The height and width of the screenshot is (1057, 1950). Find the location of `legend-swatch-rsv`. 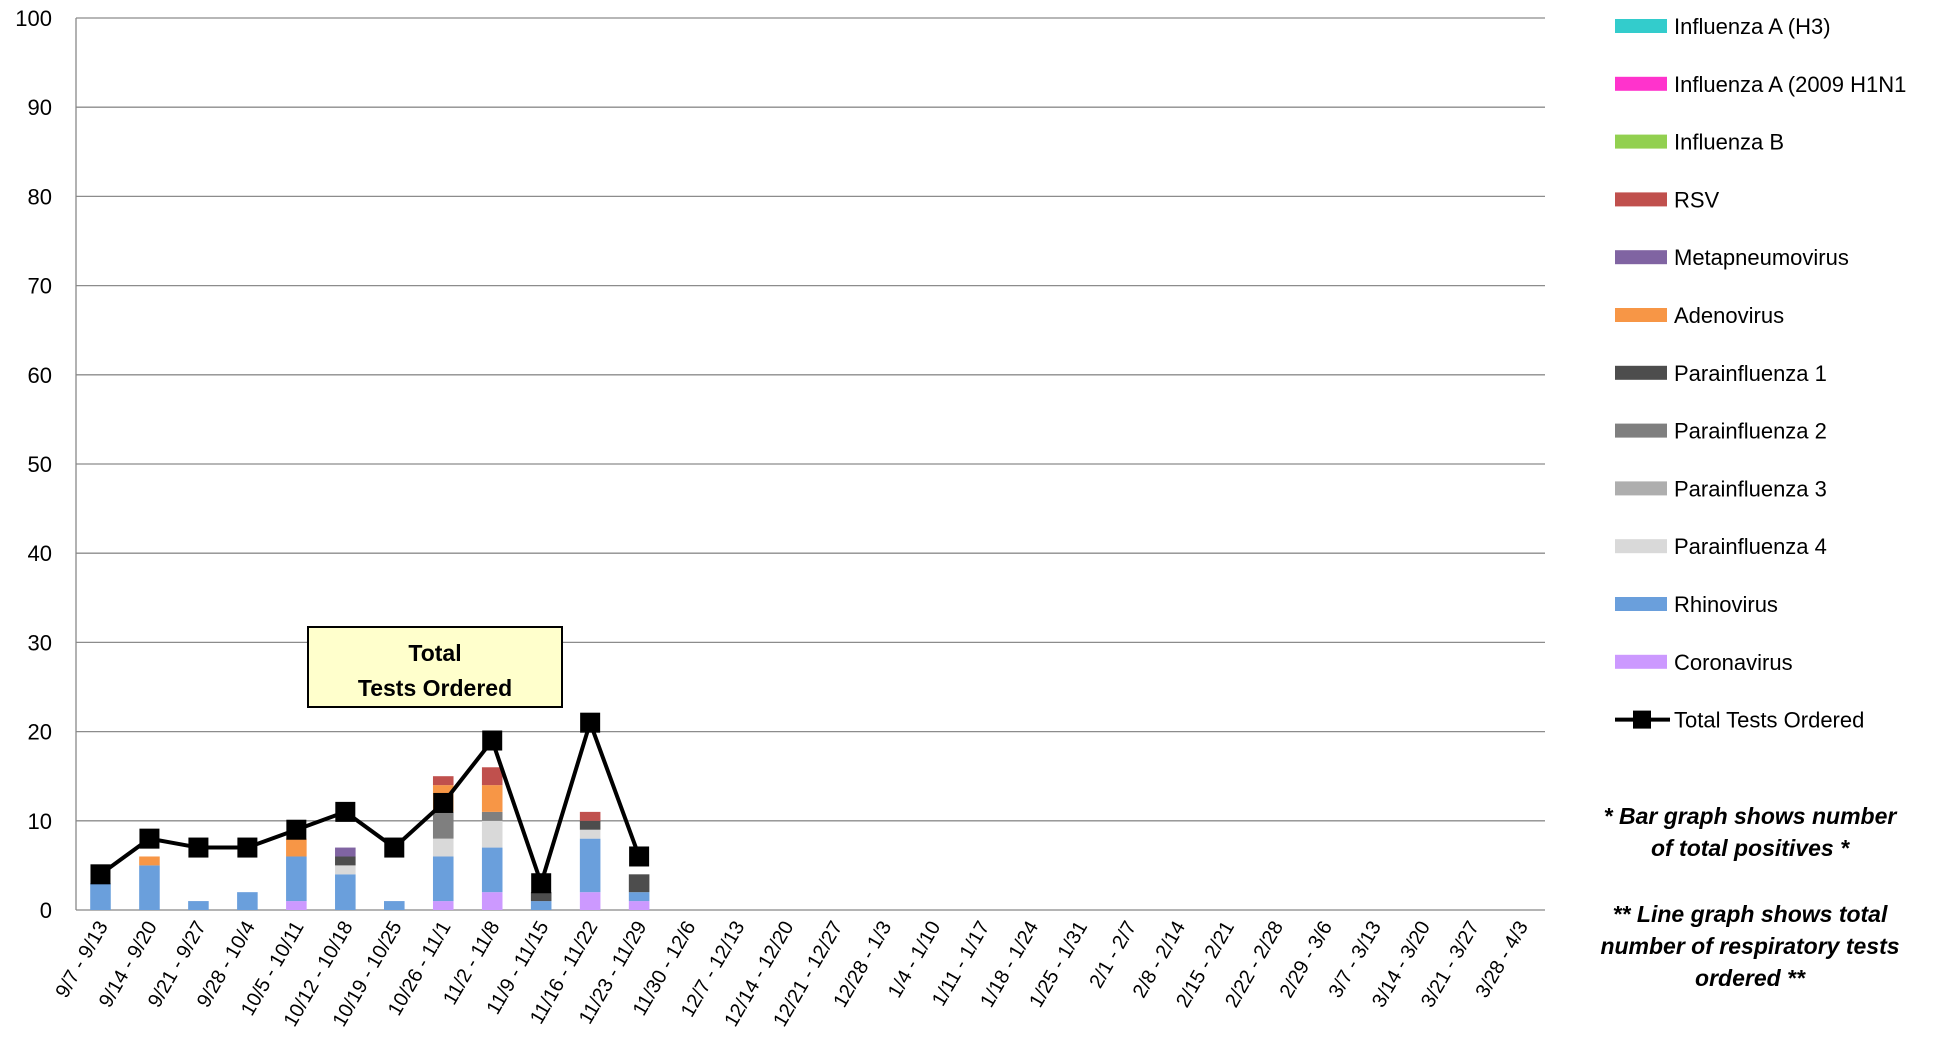

legend-swatch-rsv is located at coordinates (1641, 199).